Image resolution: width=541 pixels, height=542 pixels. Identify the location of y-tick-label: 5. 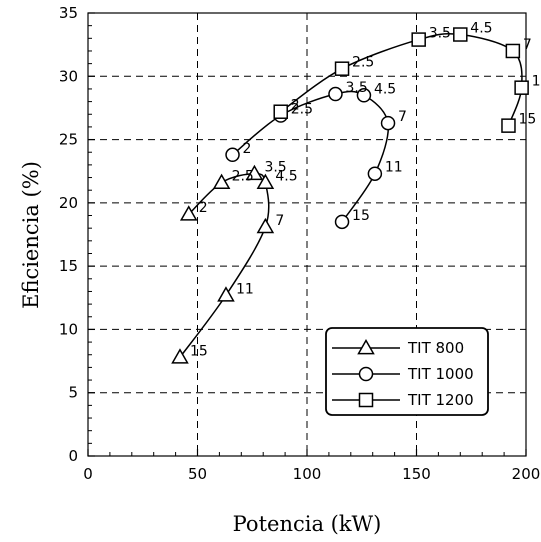
(73, 393).